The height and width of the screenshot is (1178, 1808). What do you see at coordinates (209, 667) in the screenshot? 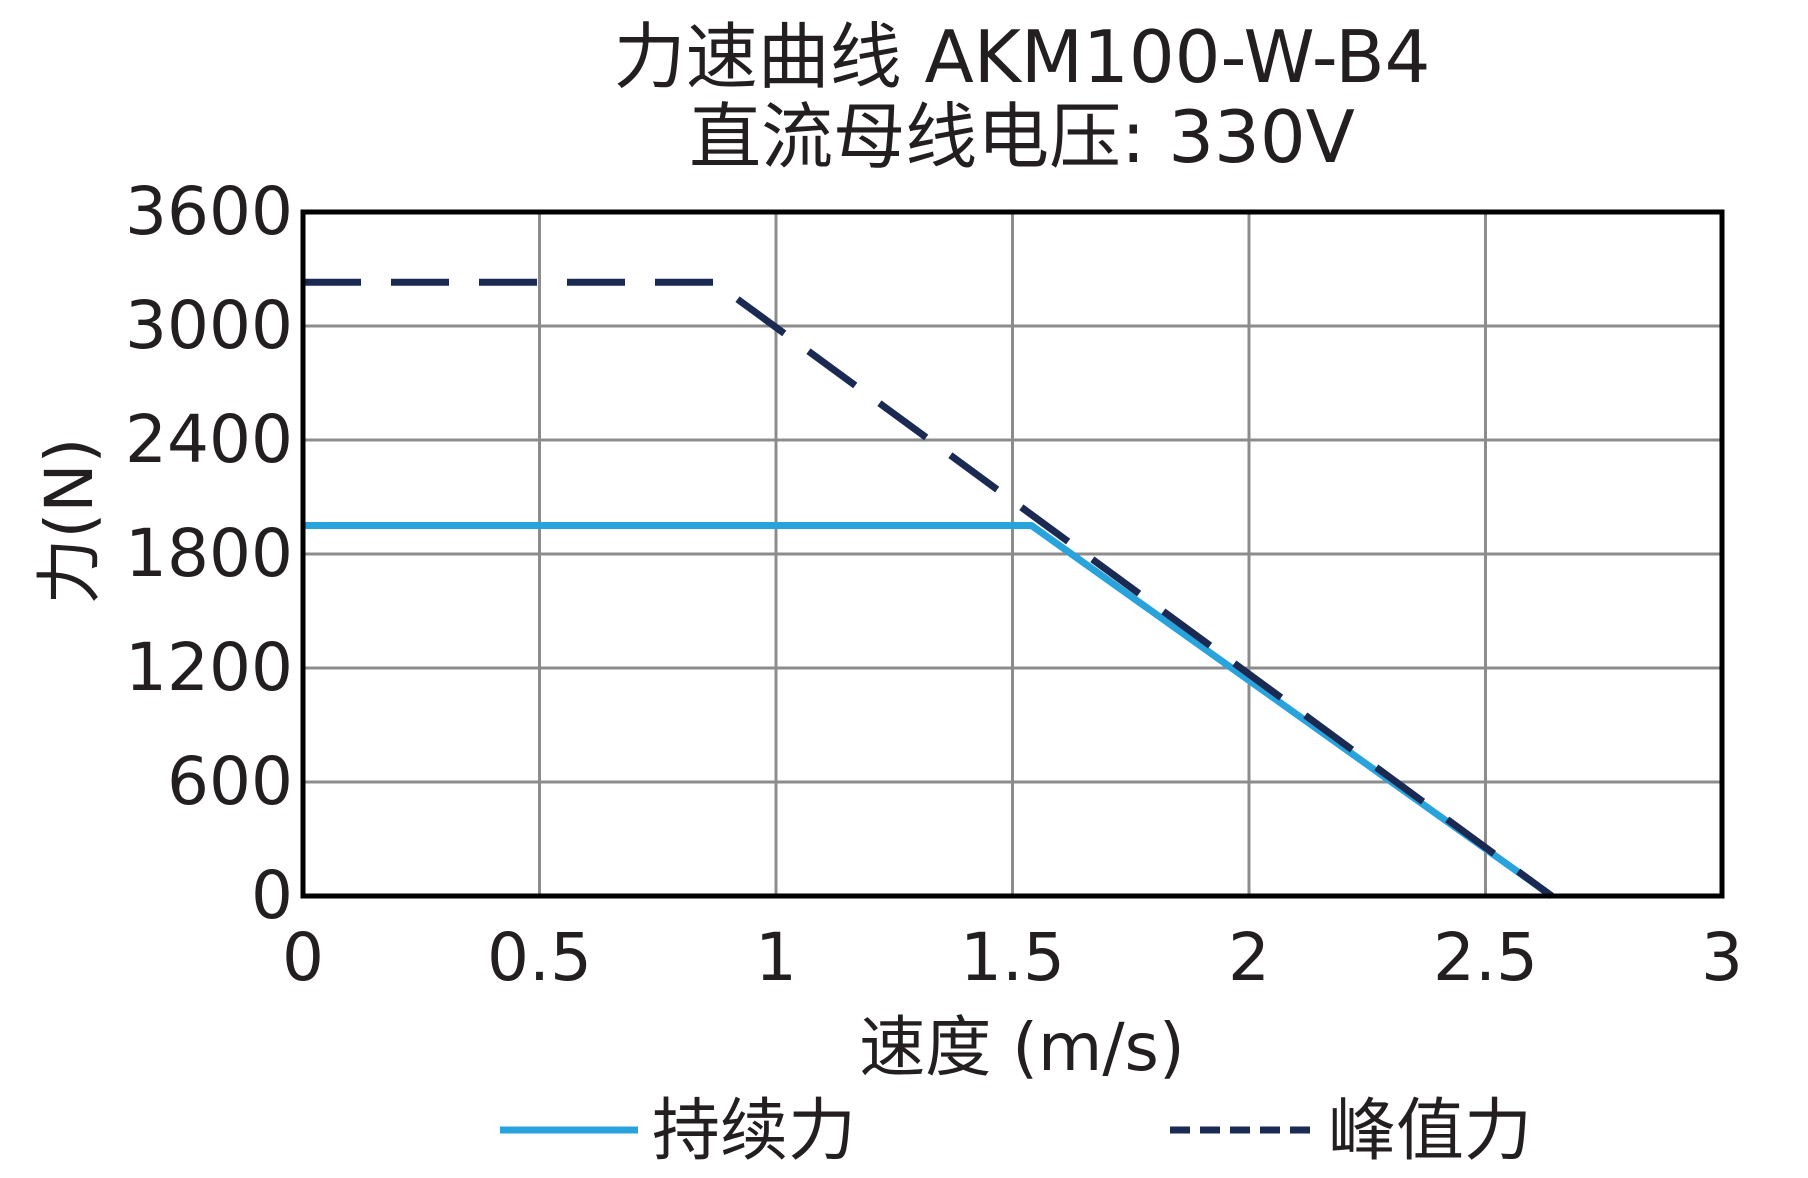
I see `y-tick-label: 1200` at bounding box center [209, 667].